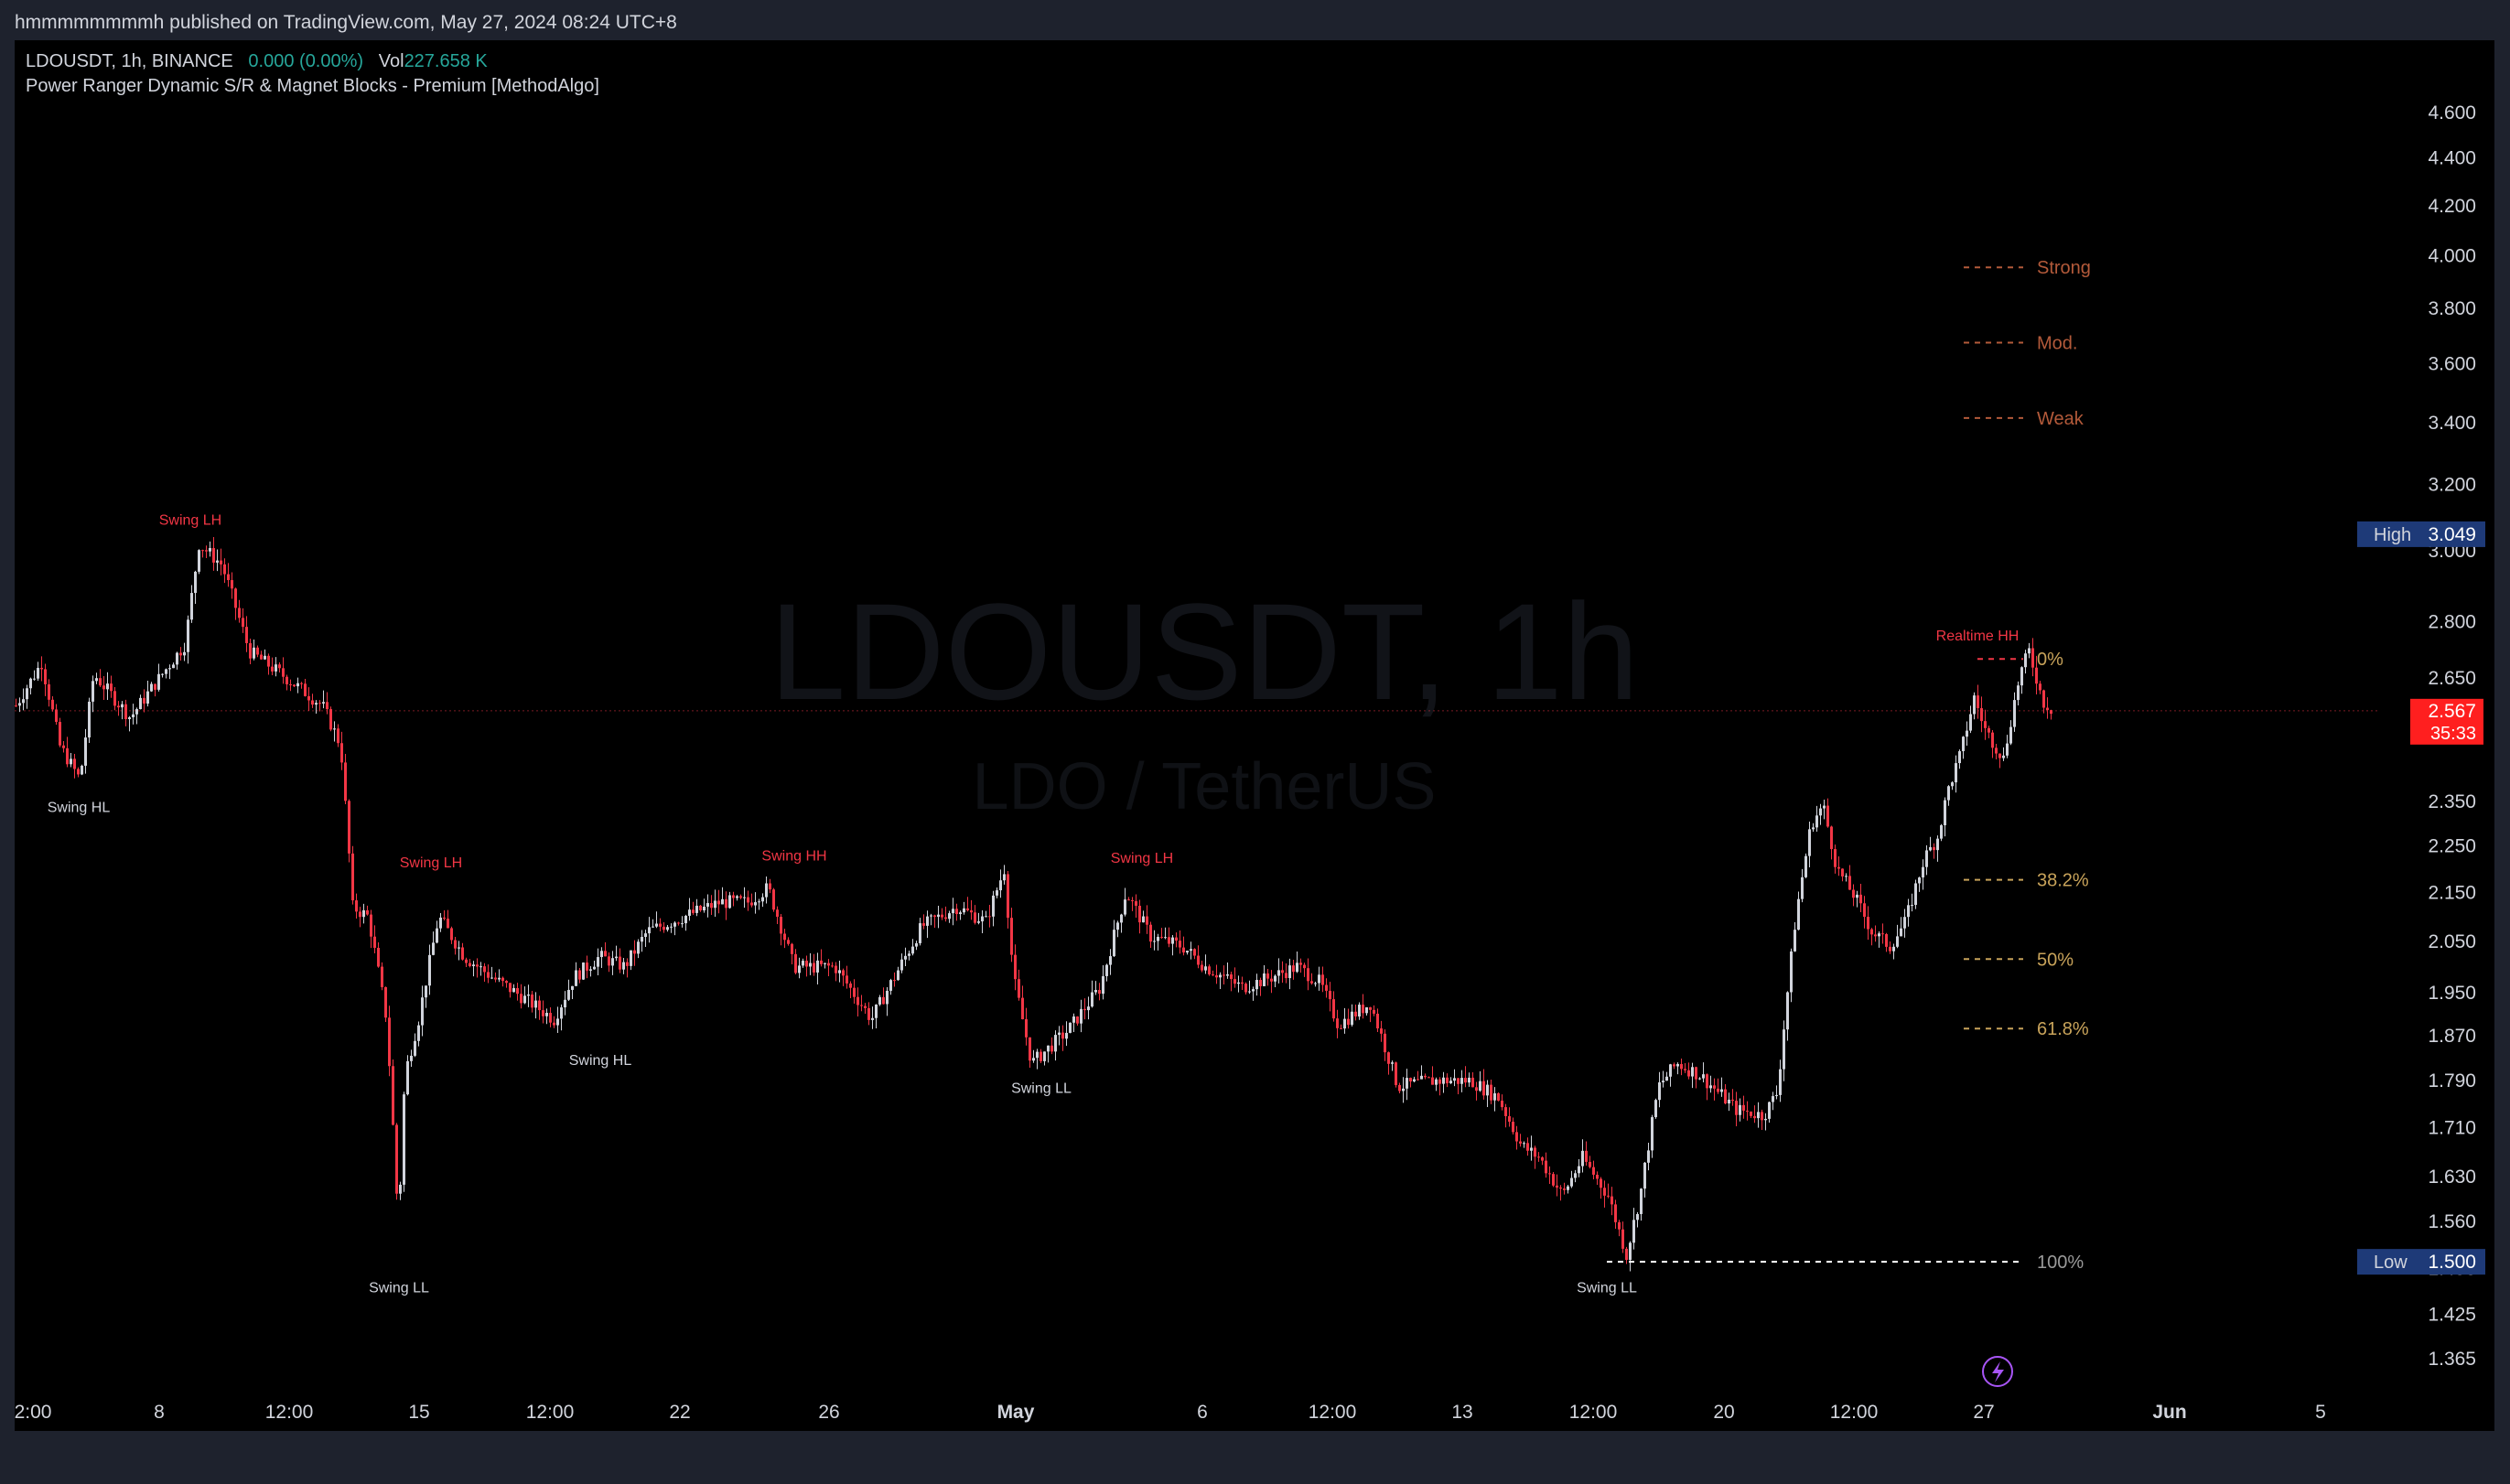 This screenshot has height=1484, width=2510. What do you see at coordinates (2452, 993) in the screenshot?
I see `price-tick: 1.950` at bounding box center [2452, 993].